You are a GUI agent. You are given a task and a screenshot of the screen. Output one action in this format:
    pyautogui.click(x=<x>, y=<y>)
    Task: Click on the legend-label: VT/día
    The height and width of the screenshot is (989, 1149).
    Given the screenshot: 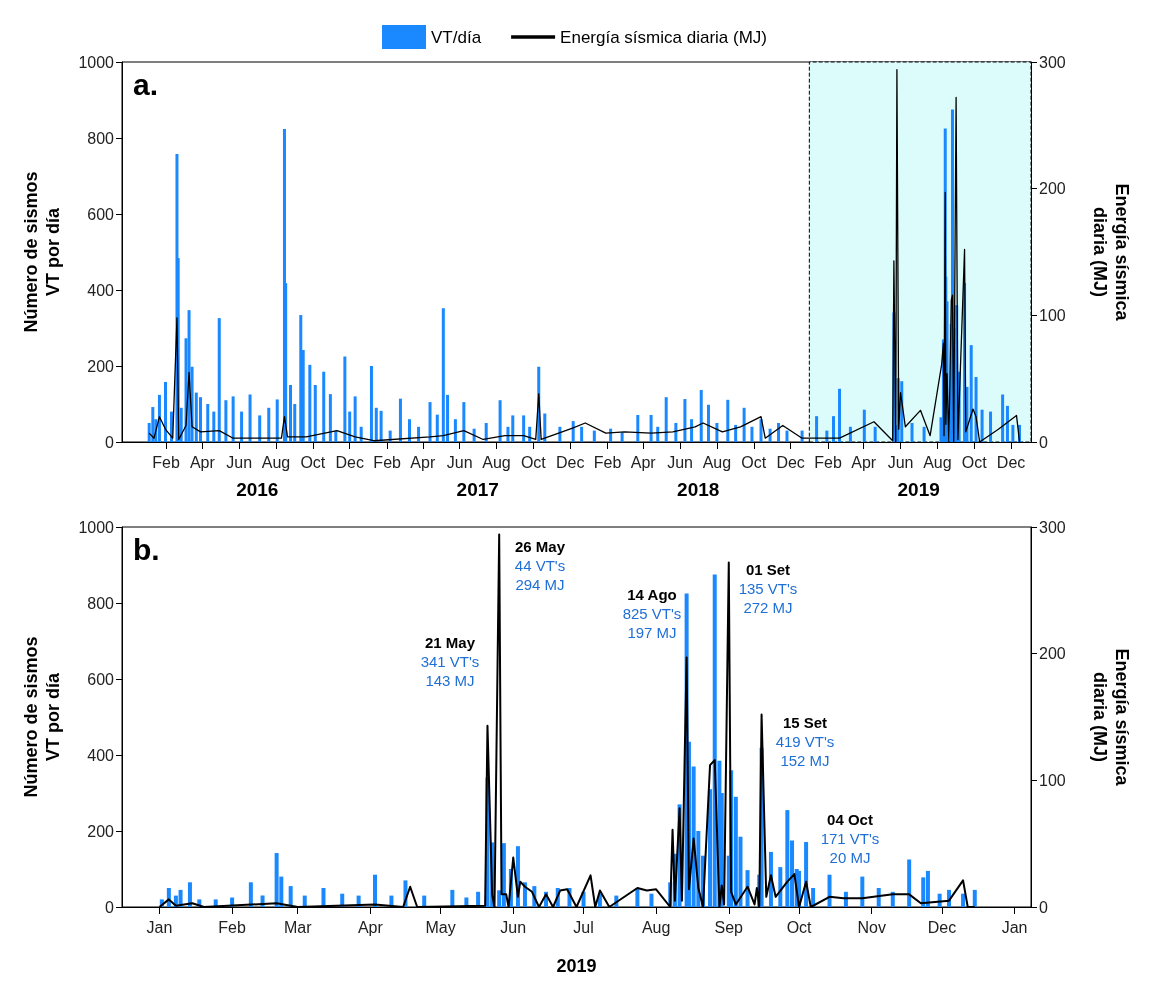 What is the action you would take?
    pyautogui.click(x=456, y=37)
    